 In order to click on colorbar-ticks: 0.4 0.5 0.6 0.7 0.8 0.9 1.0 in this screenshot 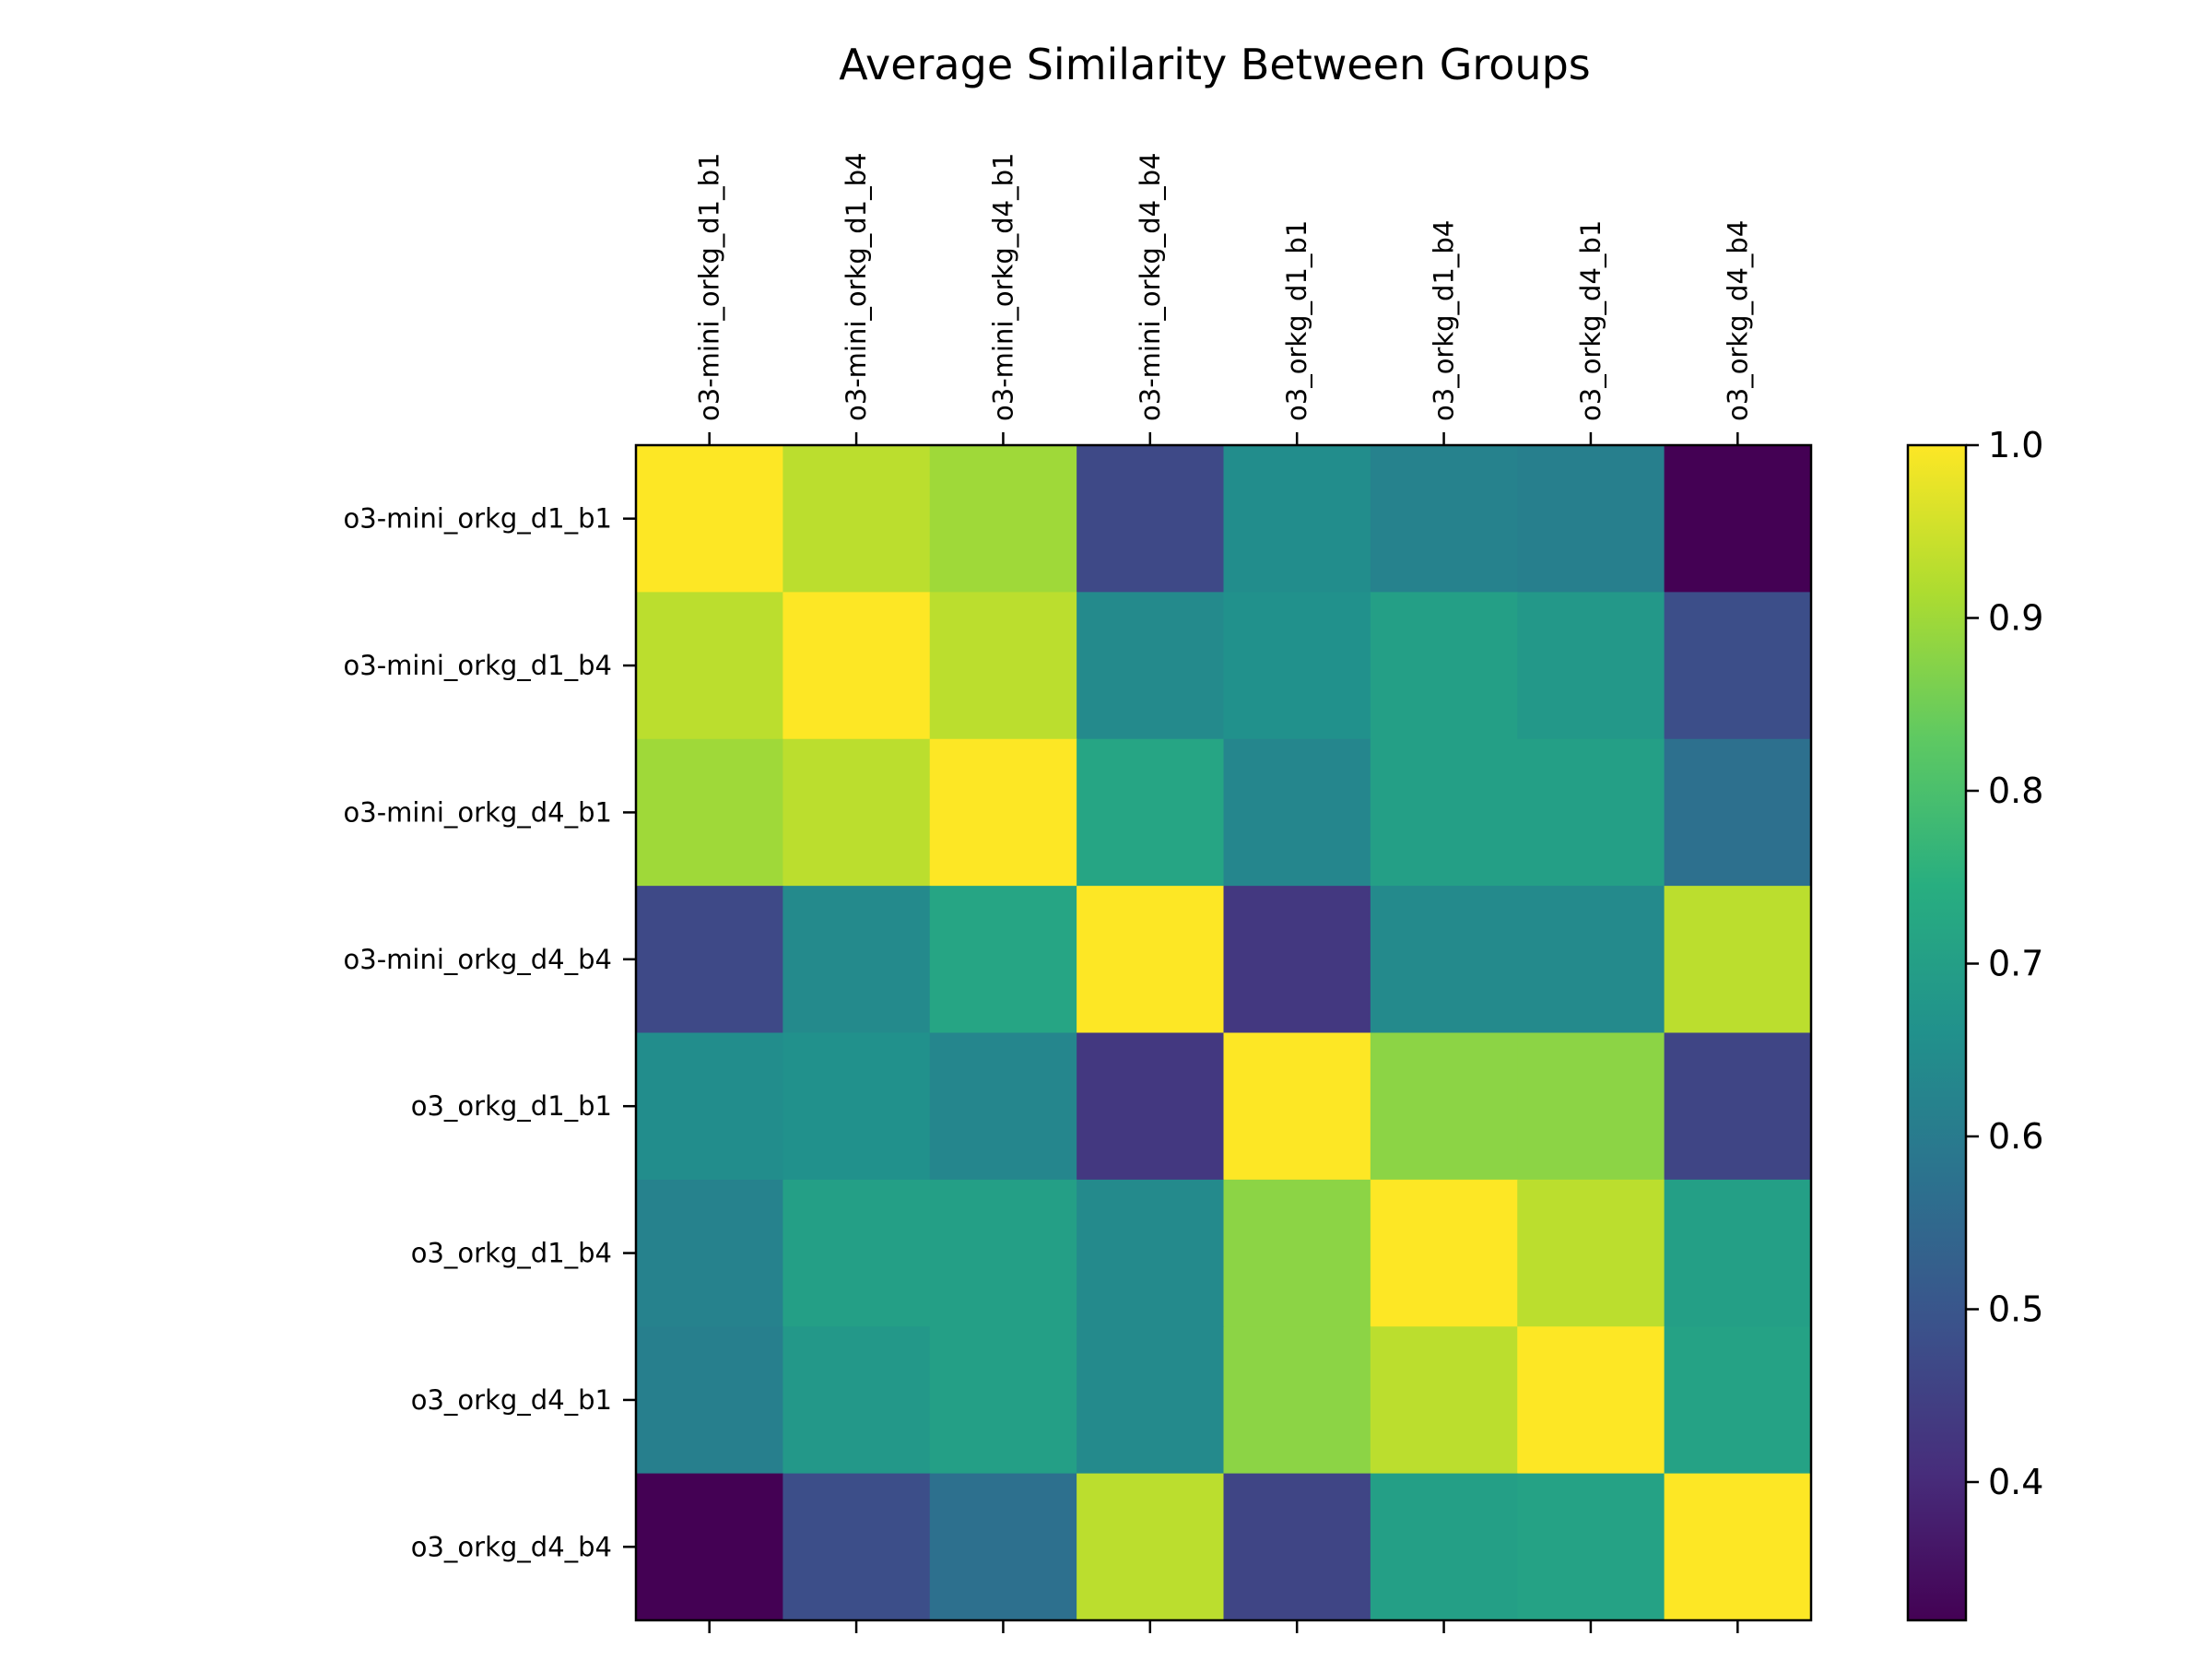, I will do `click(2004, 963)`.